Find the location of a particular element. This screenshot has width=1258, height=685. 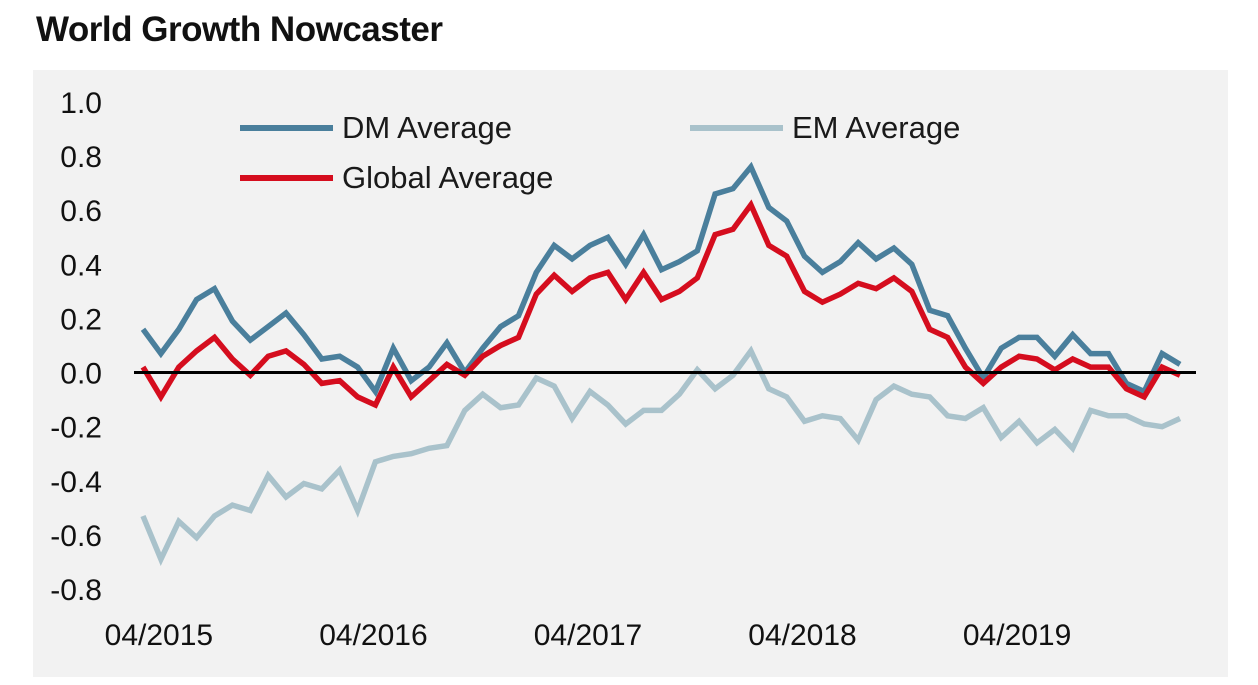

legend-label-dm-average: DM Average is located at coordinates (427, 127).